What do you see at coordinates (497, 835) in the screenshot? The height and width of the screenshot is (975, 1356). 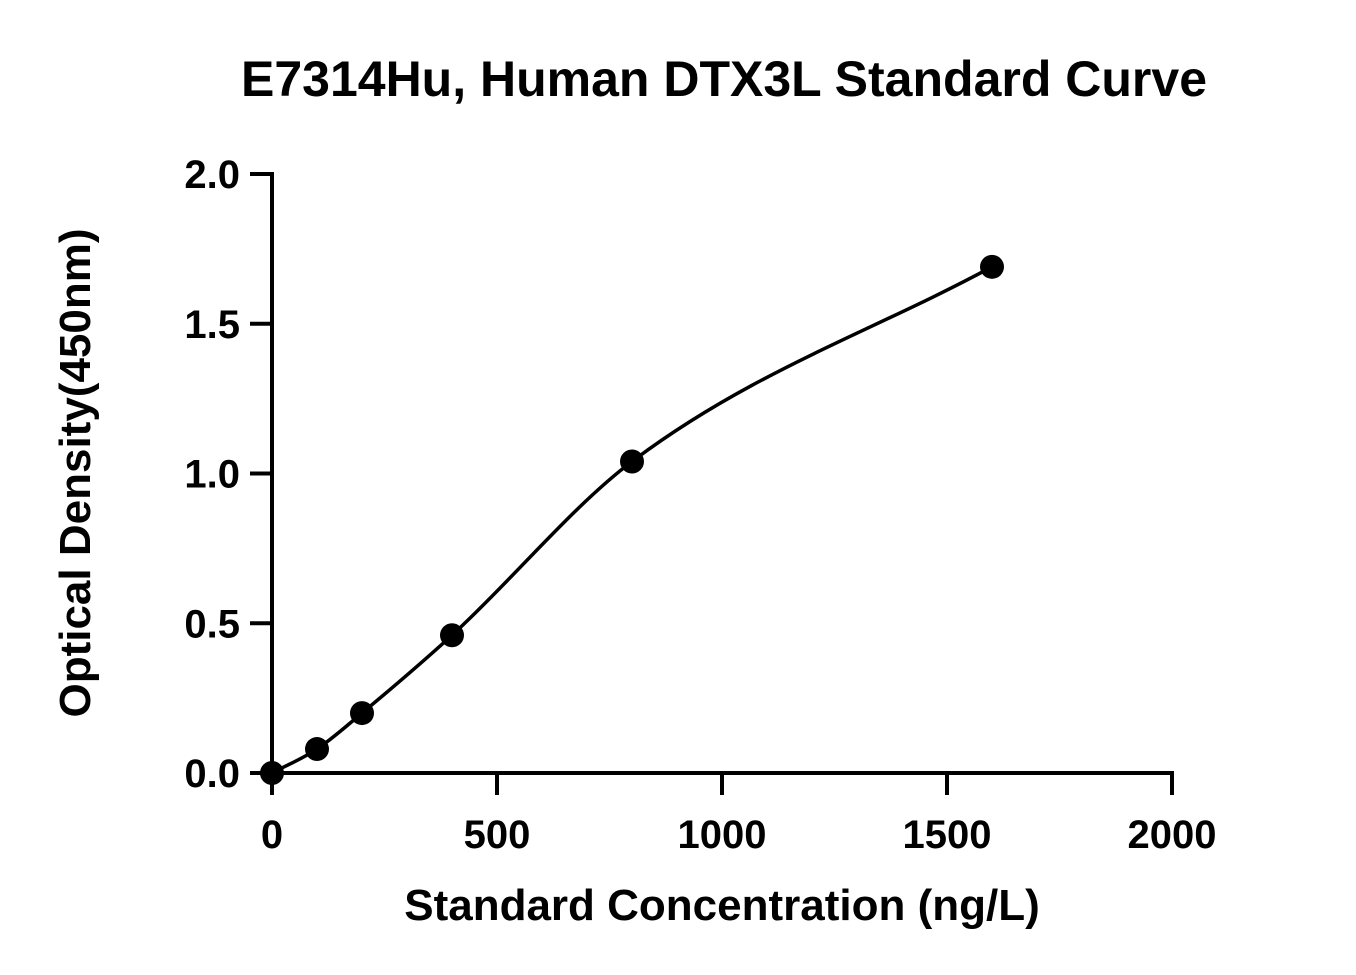 I see `x-tick-label: 500` at bounding box center [497, 835].